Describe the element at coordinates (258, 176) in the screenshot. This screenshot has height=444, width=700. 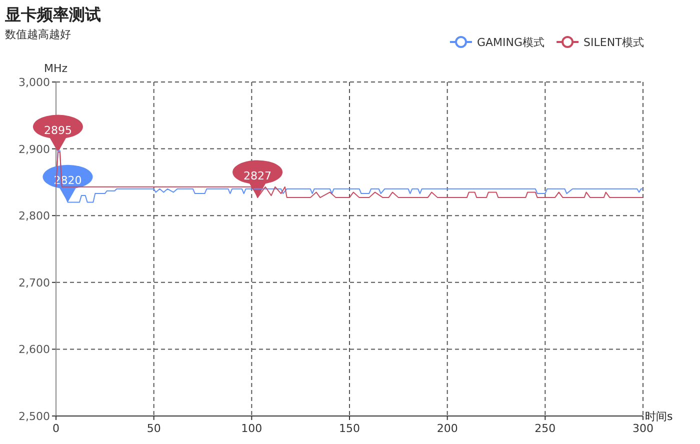
I see `annotation: 2827` at that location.